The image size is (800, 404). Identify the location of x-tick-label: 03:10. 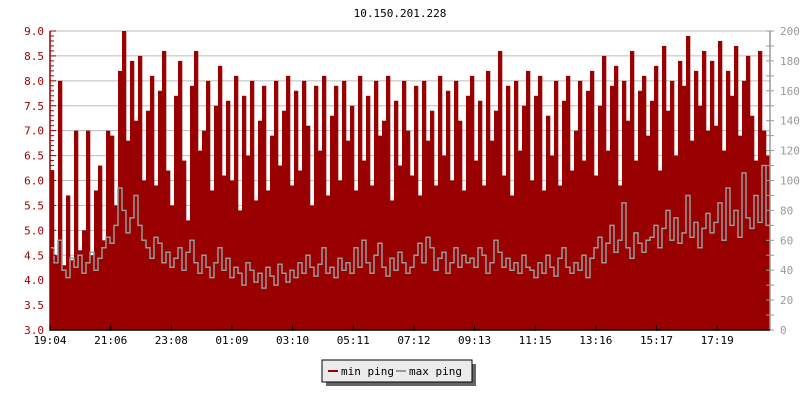
(292, 340).